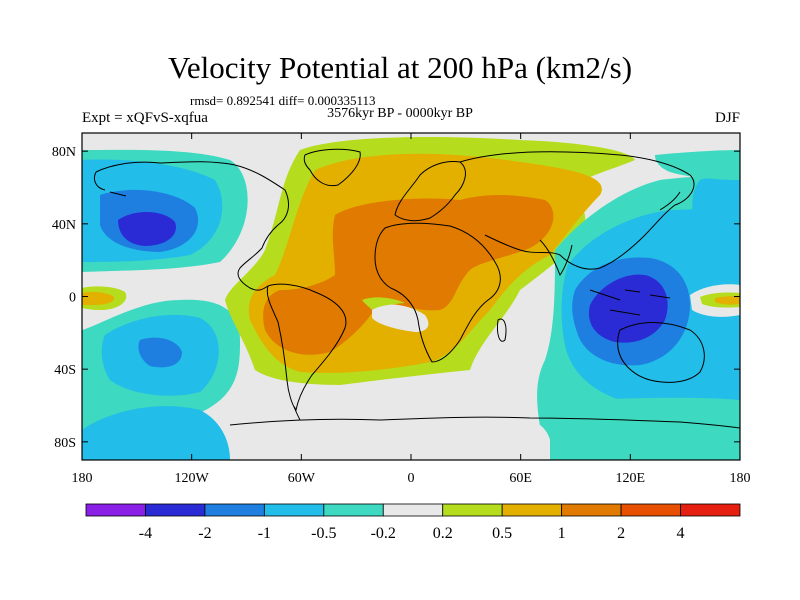 This screenshot has width=800, height=600. Describe the element at coordinates (484, 422) in the screenshot. I see `coast-antarctica` at that location.